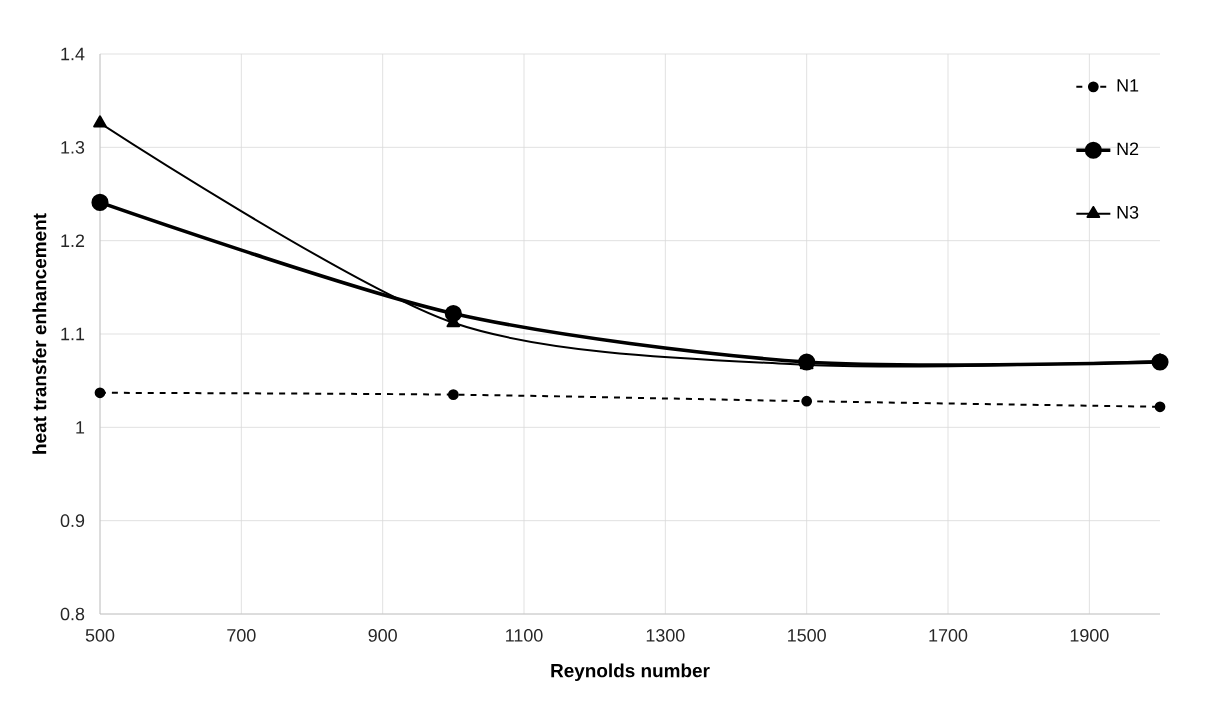  What do you see at coordinates (73, 54) in the screenshot?
I see `y-tick-label: 1.4` at bounding box center [73, 54].